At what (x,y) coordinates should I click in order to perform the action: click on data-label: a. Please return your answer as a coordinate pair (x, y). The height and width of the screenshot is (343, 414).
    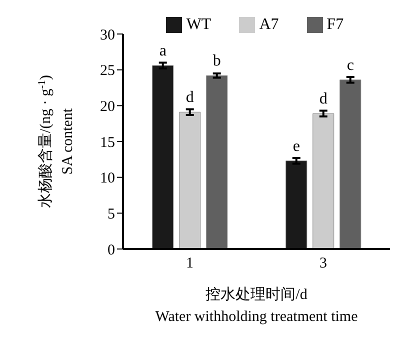
    Looking at the image, I should click on (162, 51).